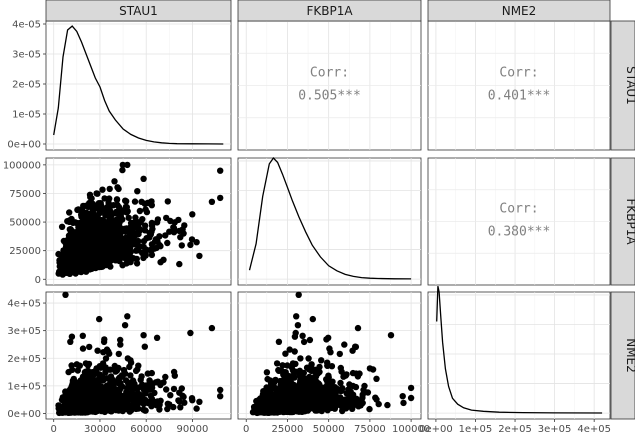 The width and height of the screenshot is (635, 434). I want to click on grid, so click(138, 85).